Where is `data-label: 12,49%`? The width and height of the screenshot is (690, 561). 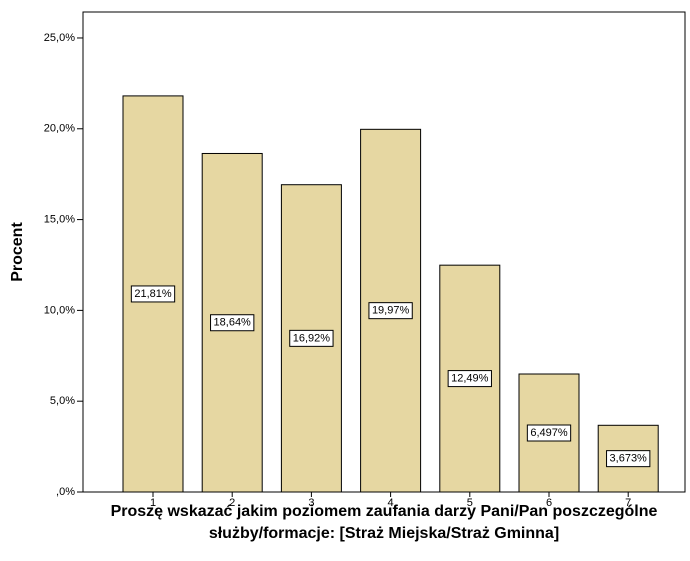
data-label: 12,49% is located at coordinates (470, 378).